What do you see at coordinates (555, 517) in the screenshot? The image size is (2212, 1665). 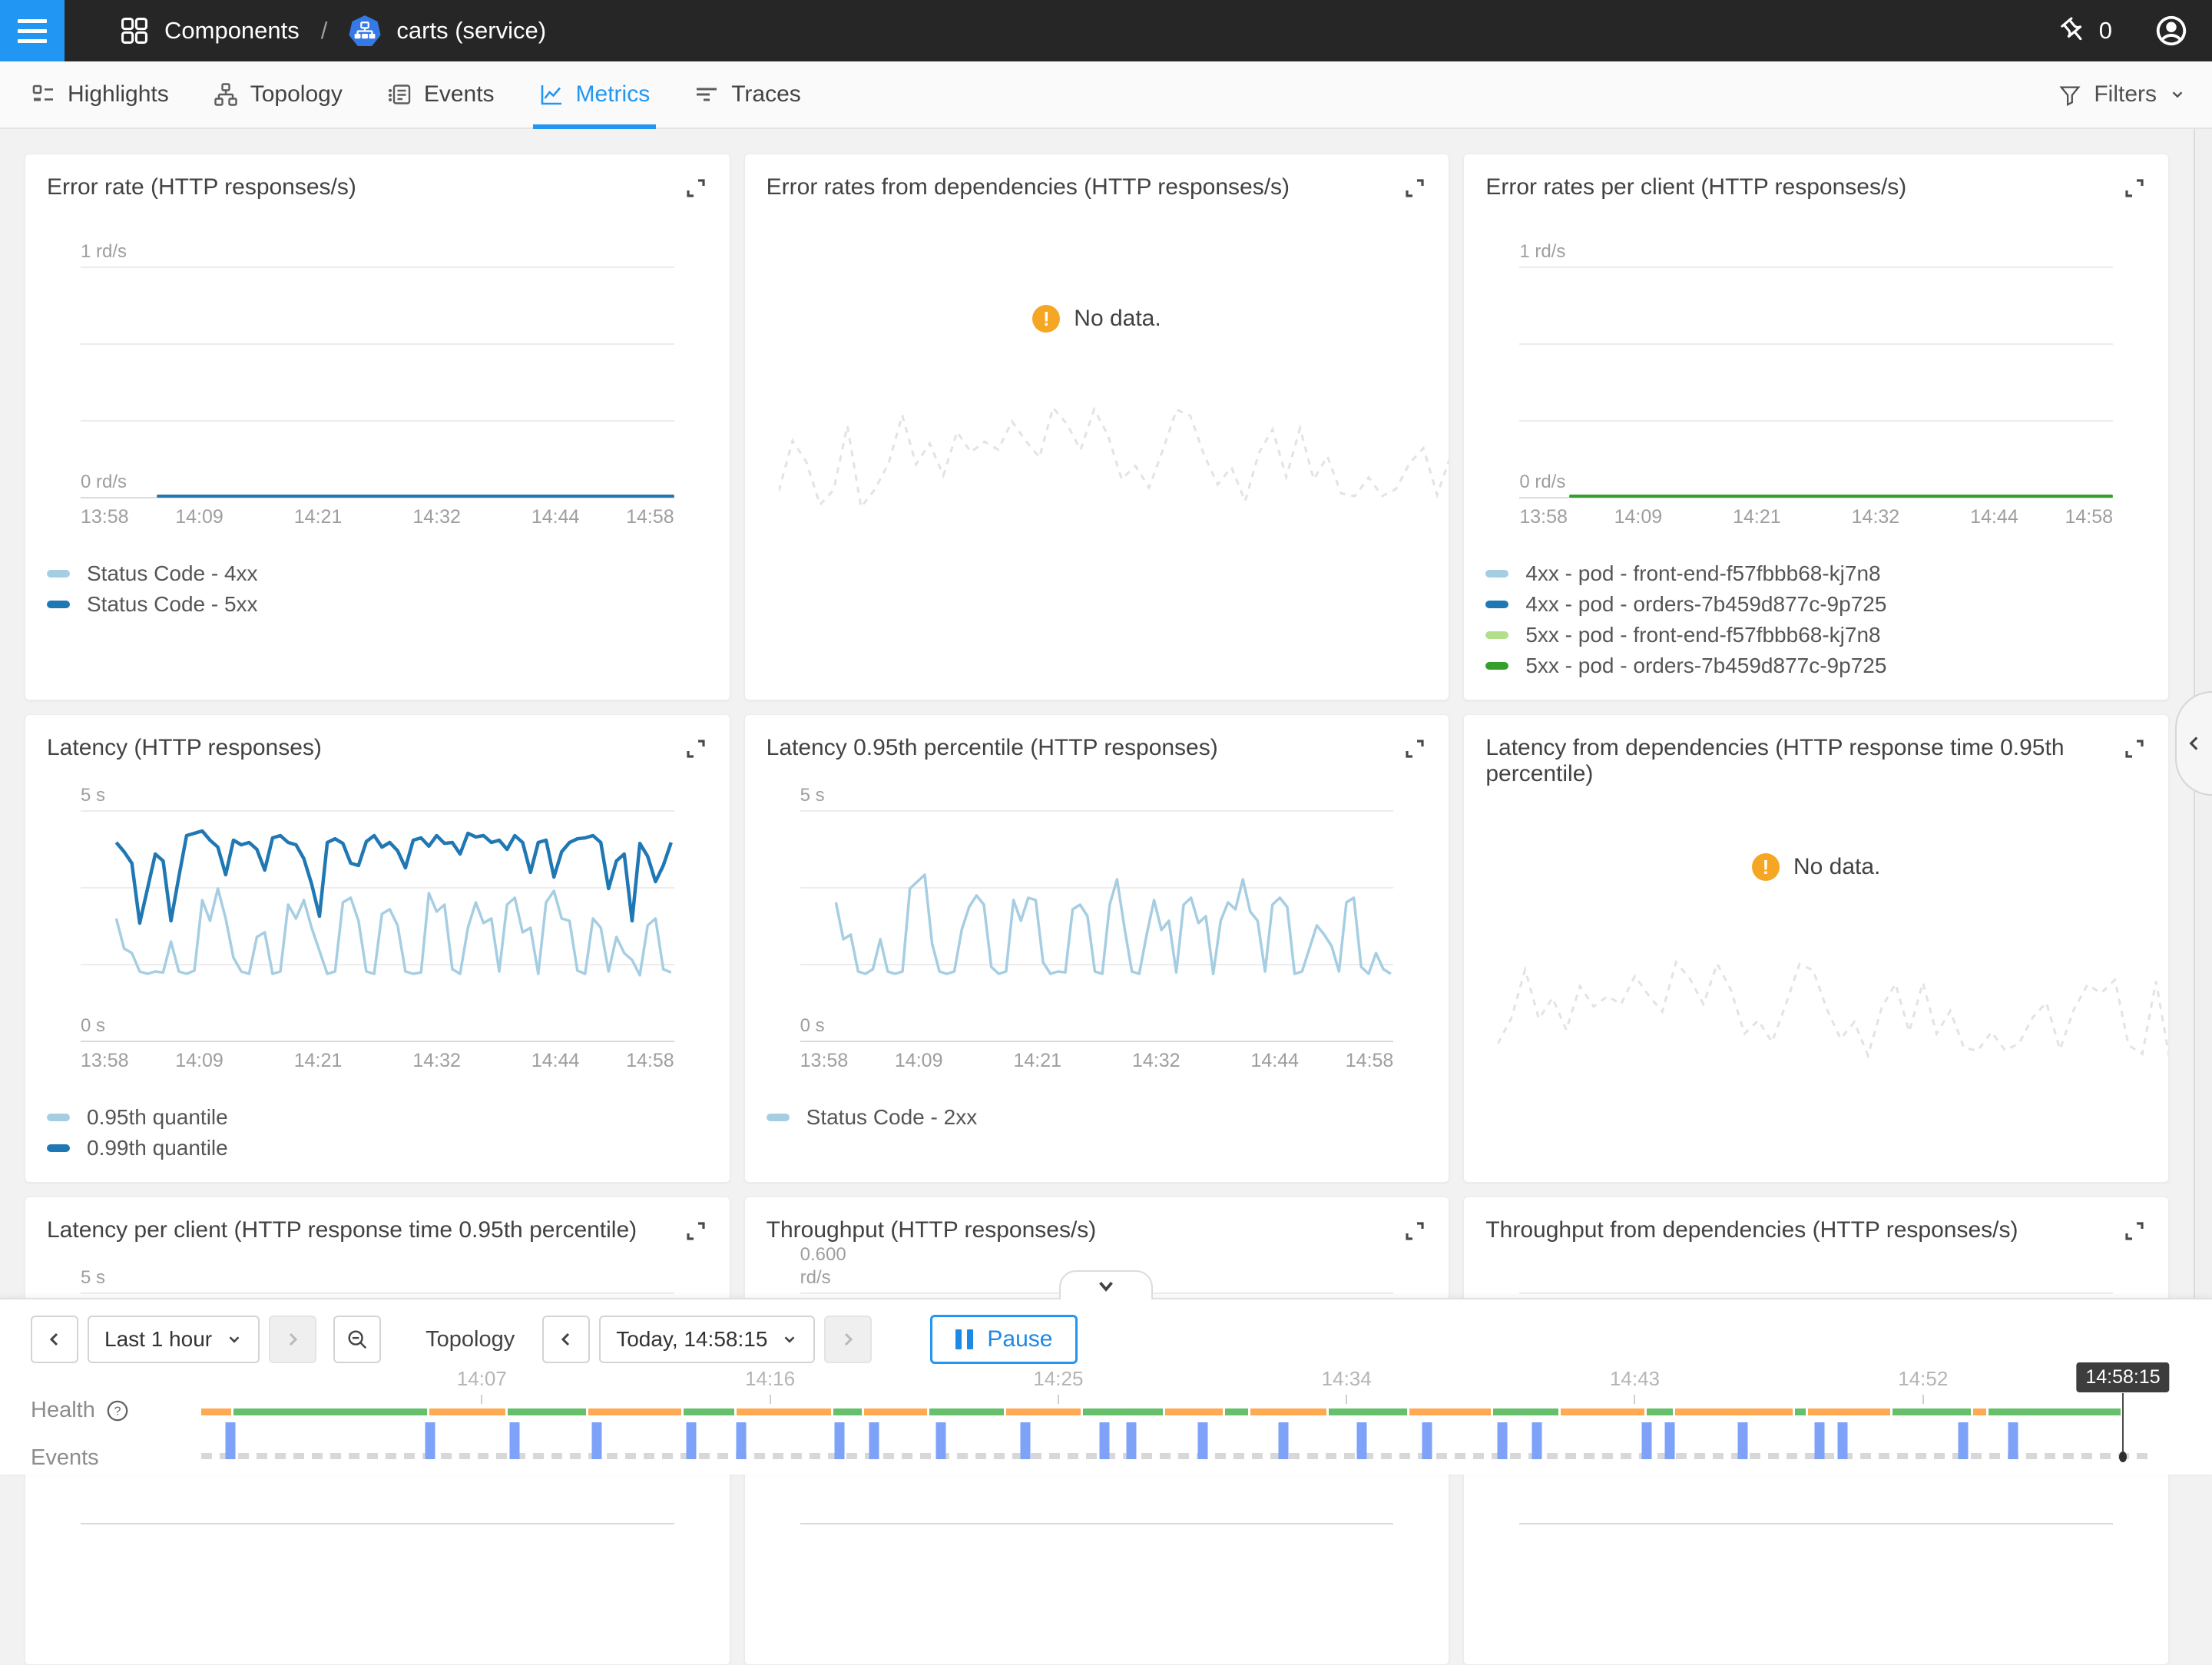 I see `x-tick-label: 14:44` at bounding box center [555, 517].